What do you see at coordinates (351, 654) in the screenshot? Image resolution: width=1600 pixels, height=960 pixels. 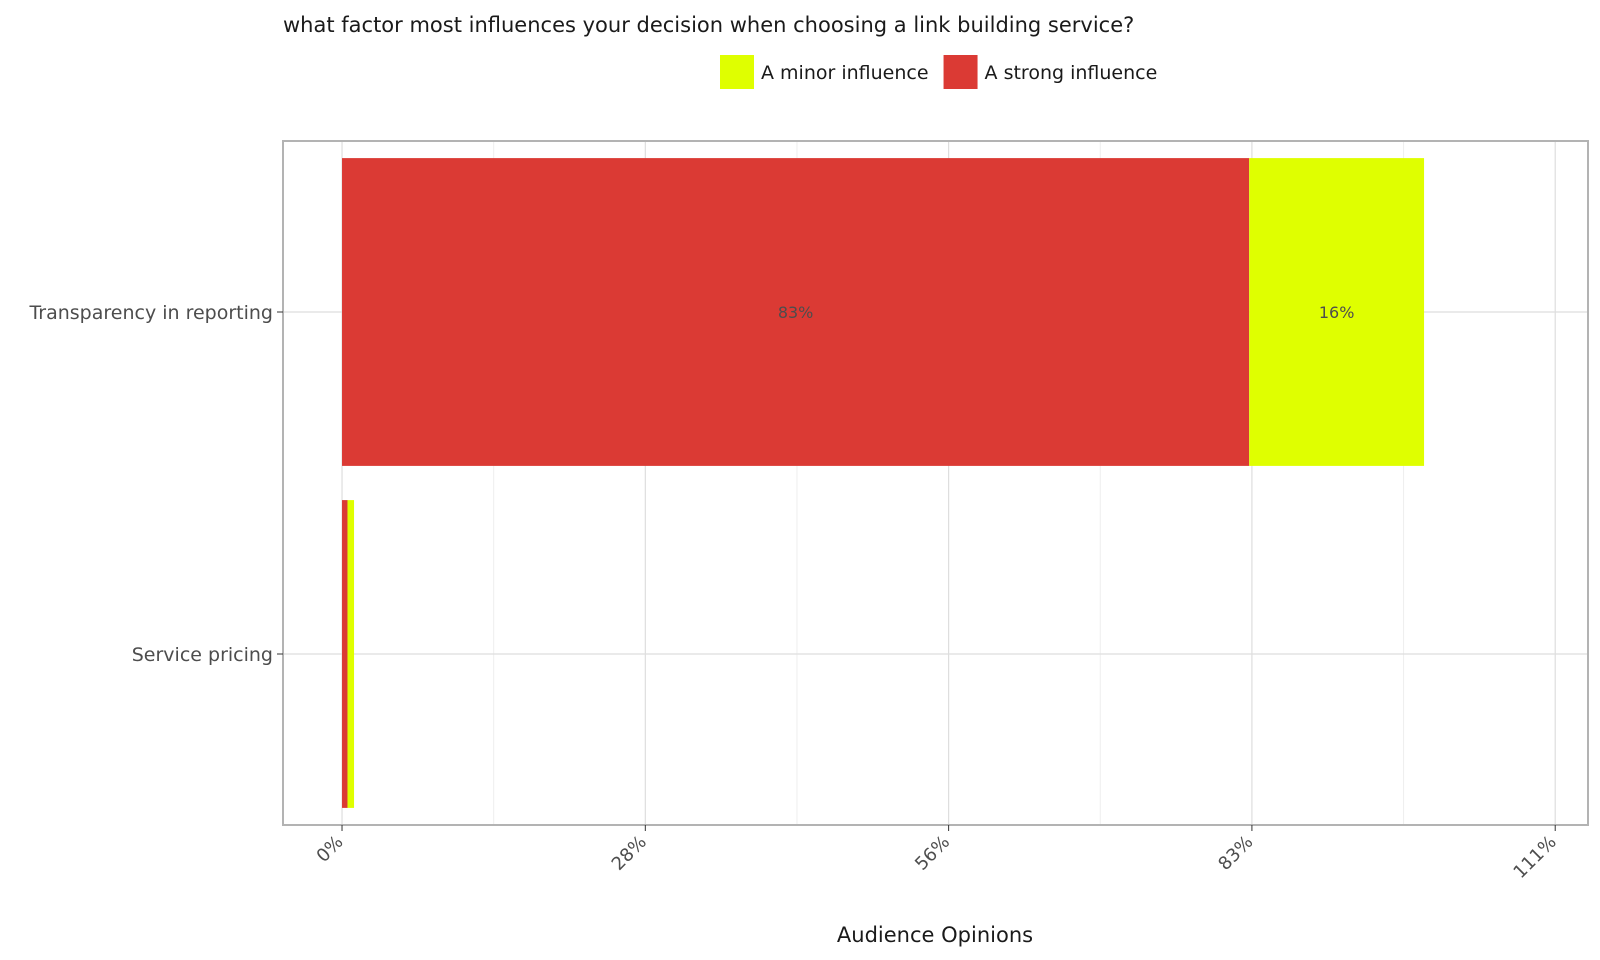 I see `bar-a-minor-influence-service-pricing` at bounding box center [351, 654].